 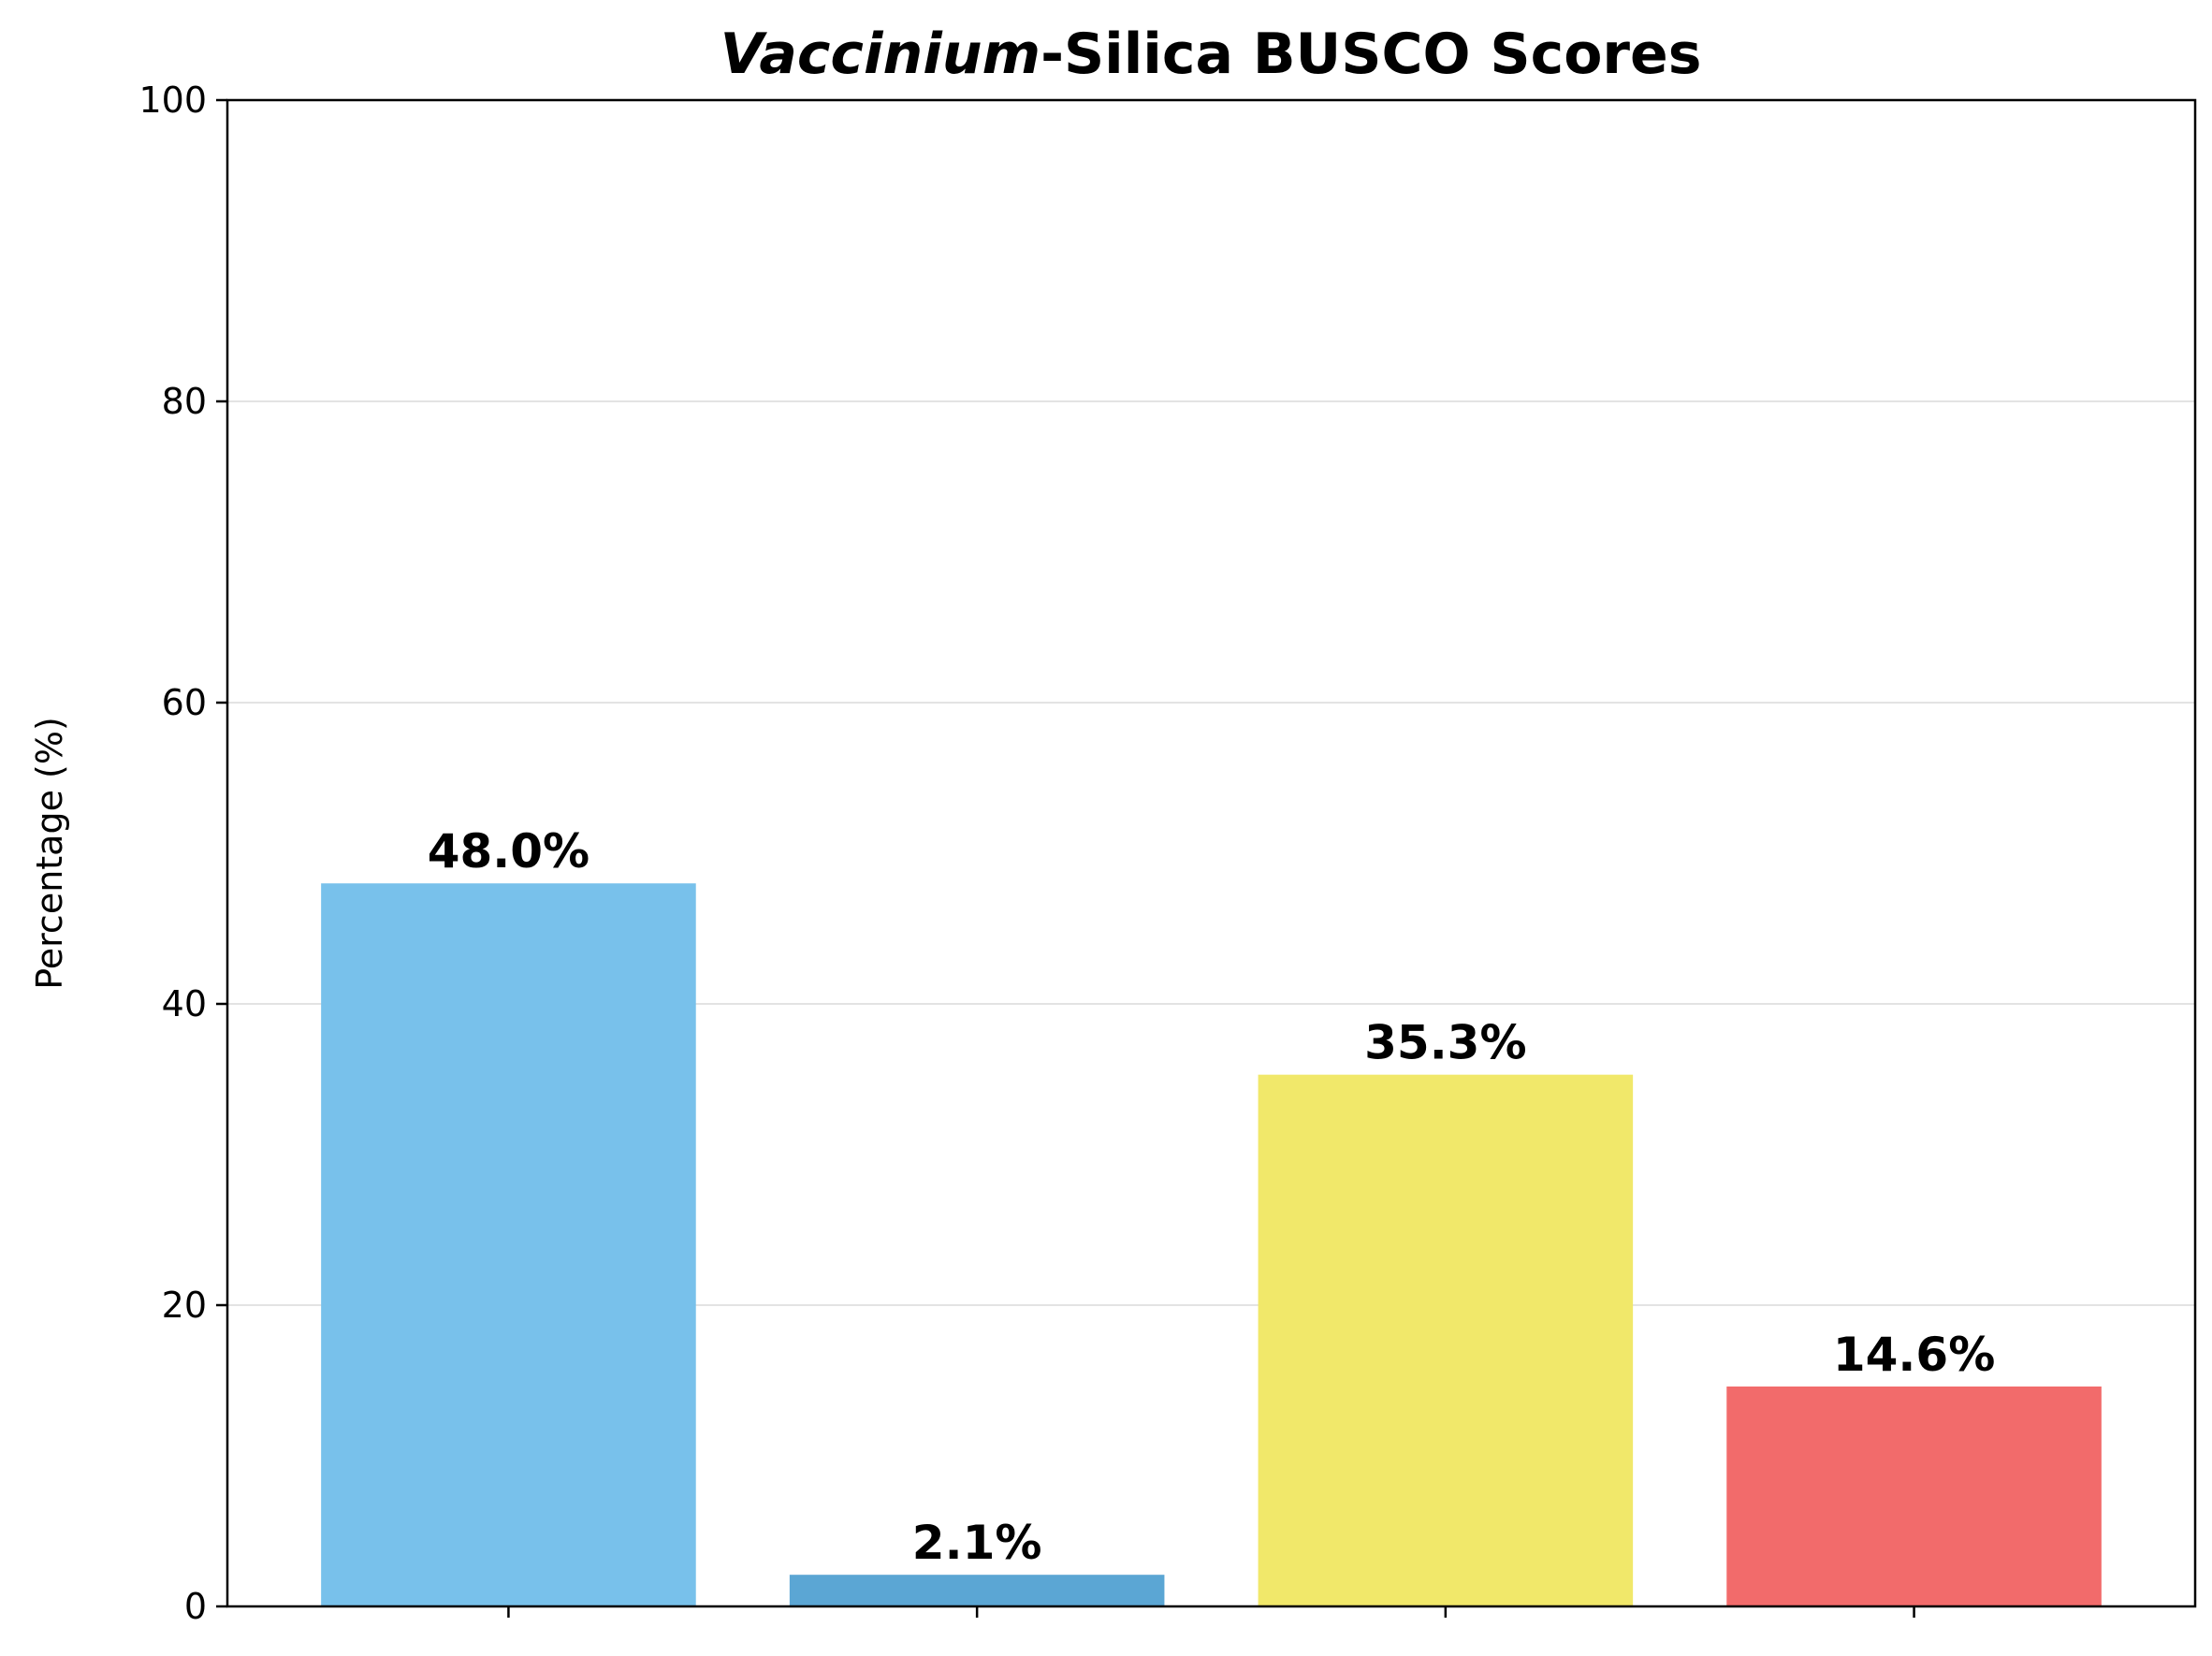 I want to click on chart-title: Vaccinium-Silica BUSCO Scores, so click(x=1211, y=55).